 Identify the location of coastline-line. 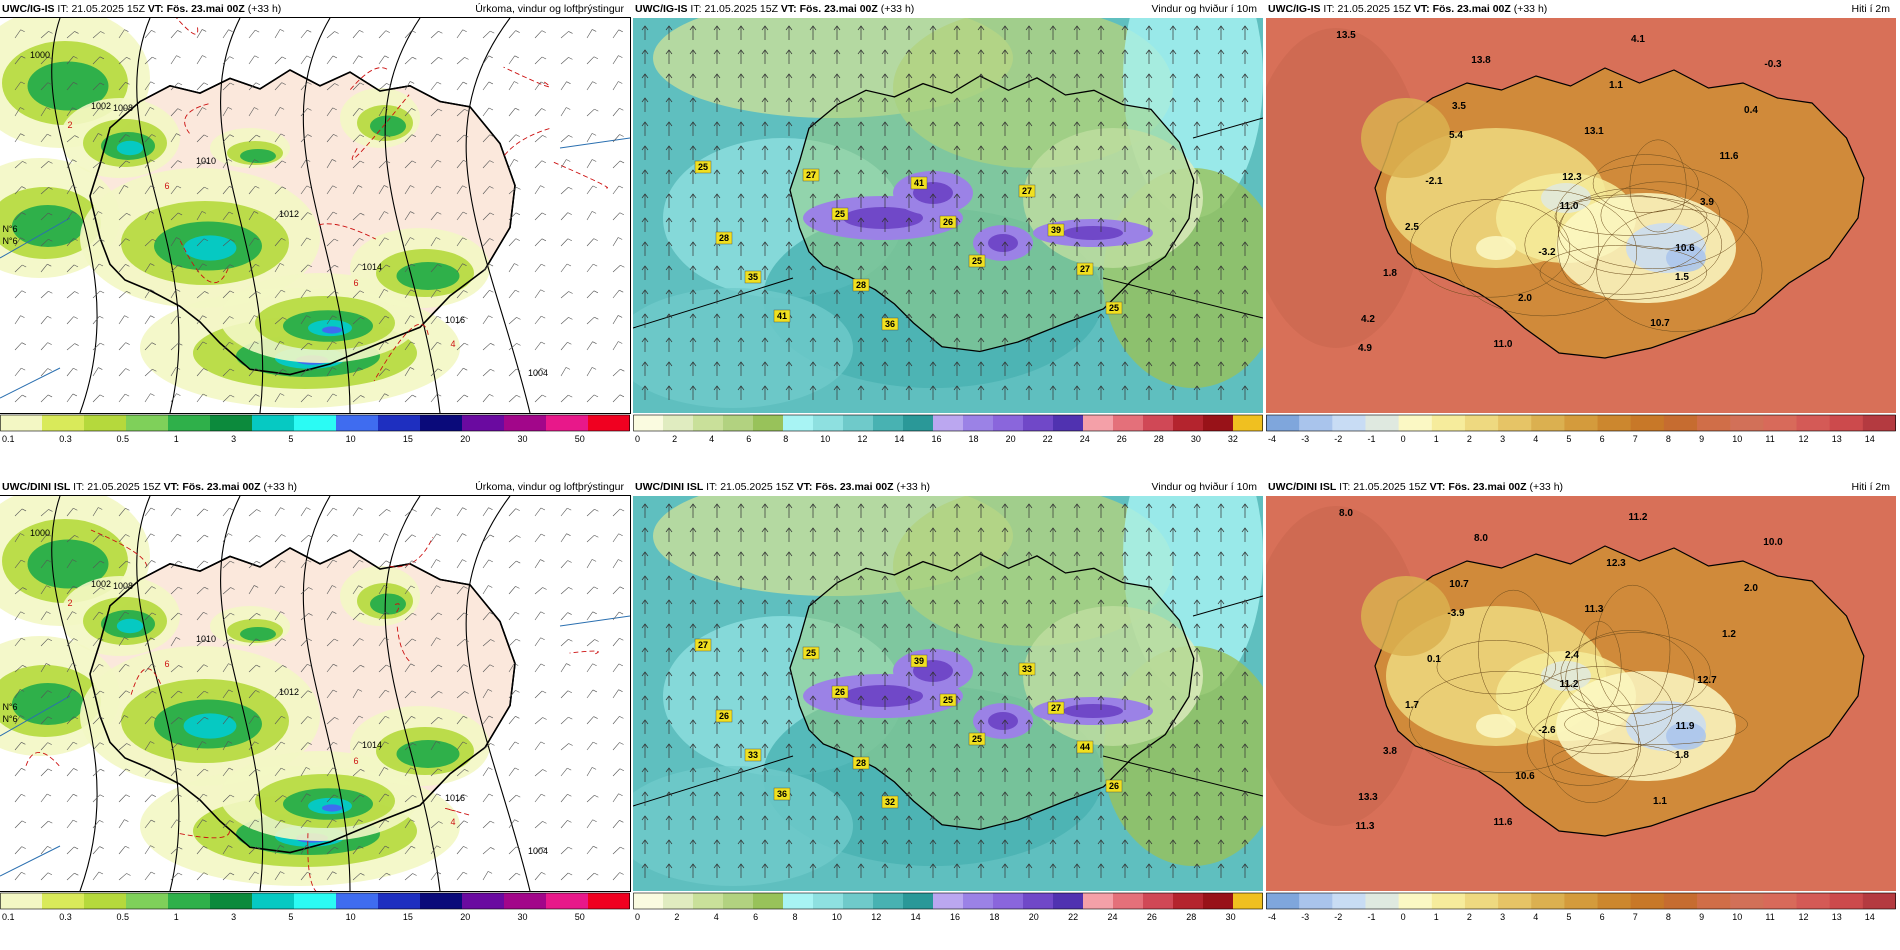
(302, 700).